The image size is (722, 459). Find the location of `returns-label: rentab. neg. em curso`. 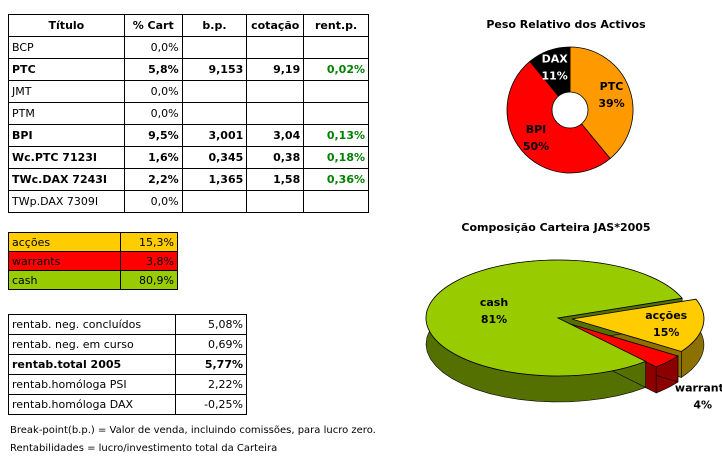

returns-label: rentab. neg. em curso is located at coordinates (92, 344).